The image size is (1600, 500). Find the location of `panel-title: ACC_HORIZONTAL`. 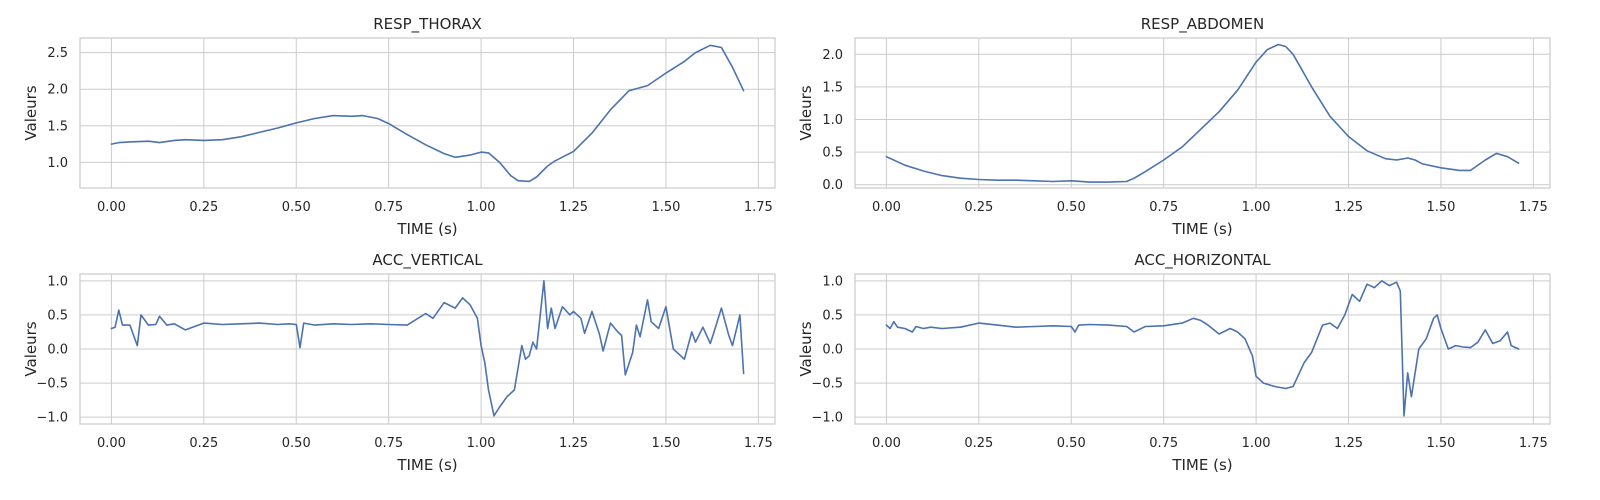

panel-title: ACC_HORIZONTAL is located at coordinates (1202, 260).